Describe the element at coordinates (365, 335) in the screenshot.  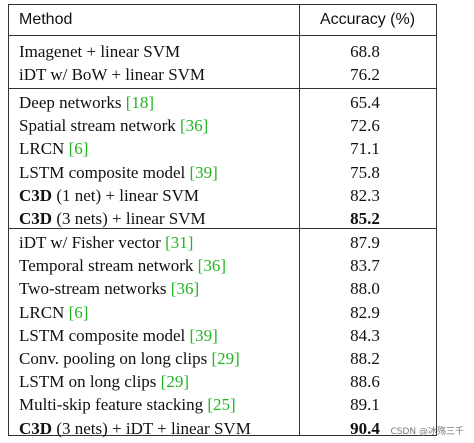
I see `accuracy-cell: 84.3` at that location.